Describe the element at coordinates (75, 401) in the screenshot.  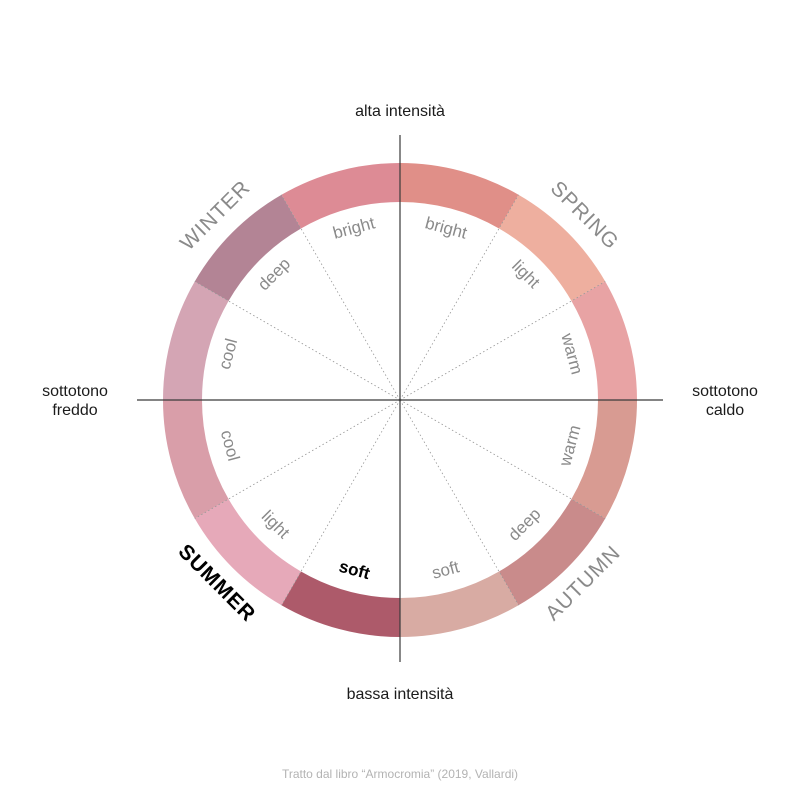
I see `axis-label-cool-undertone: sottotono freddo` at that location.